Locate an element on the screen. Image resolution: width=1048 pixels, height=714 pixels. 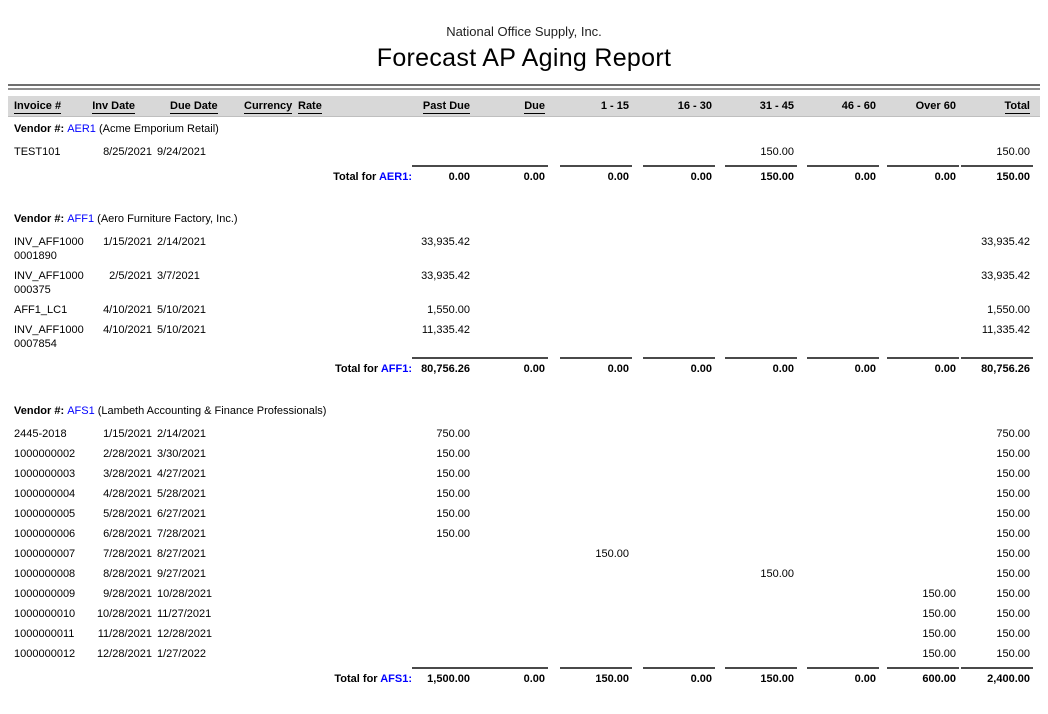
amount-31-45: 150.00 is located at coordinates (777, 574).